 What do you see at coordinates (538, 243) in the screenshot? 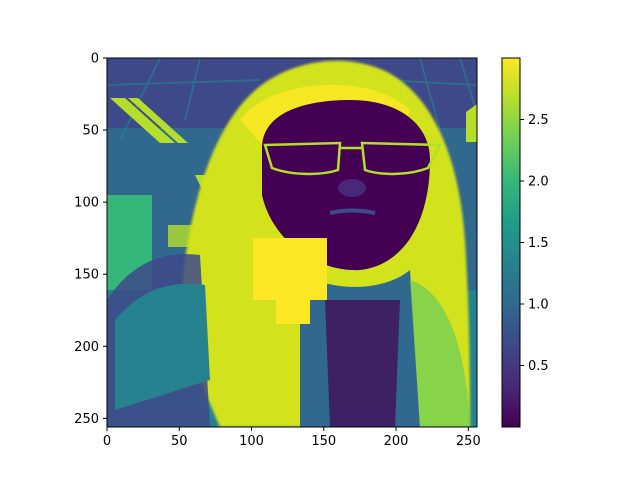
I see `colorbar-tick-label: 1.5` at bounding box center [538, 243].